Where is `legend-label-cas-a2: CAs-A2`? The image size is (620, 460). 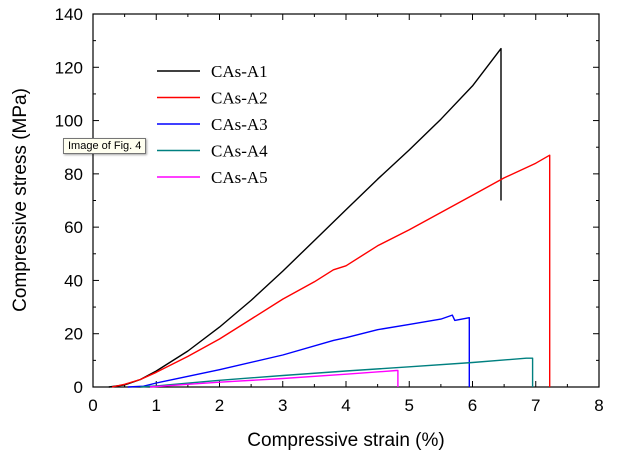
legend-label-cas-a2: CAs-A2 is located at coordinates (239, 98).